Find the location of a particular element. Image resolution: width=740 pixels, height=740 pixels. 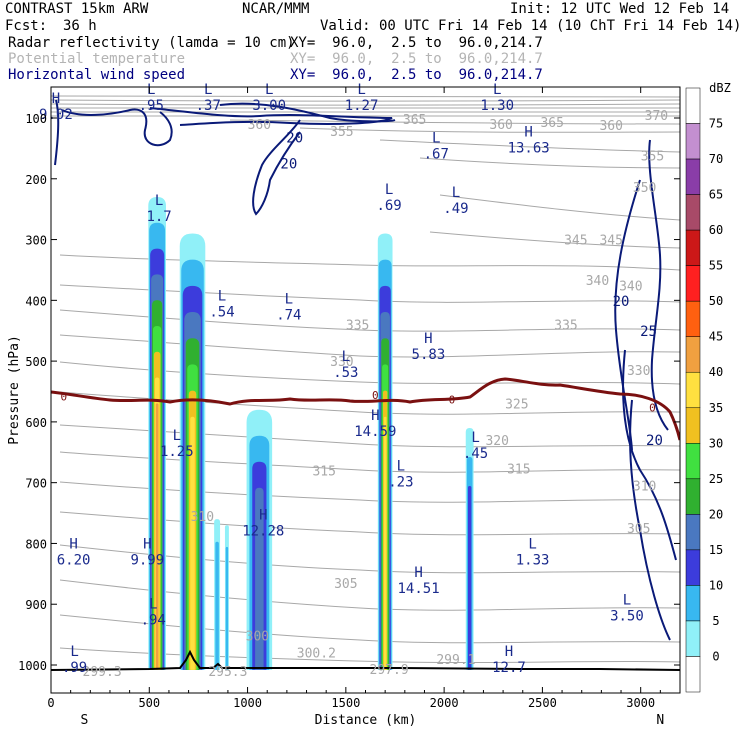

y-tick-label: 700 is located at coordinates (36, 484).